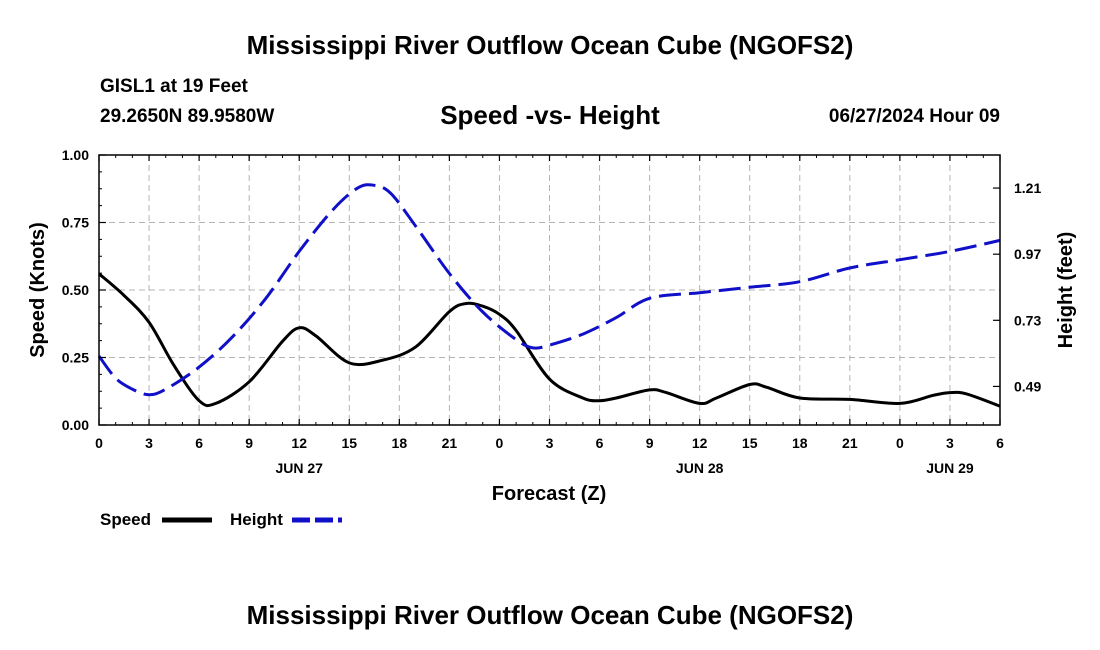 This screenshot has width=1100, height=650. What do you see at coordinates (75, 290) in the screenshot?
I see `y-tick-label-left: 0.50` at bounding box center [75, 290].